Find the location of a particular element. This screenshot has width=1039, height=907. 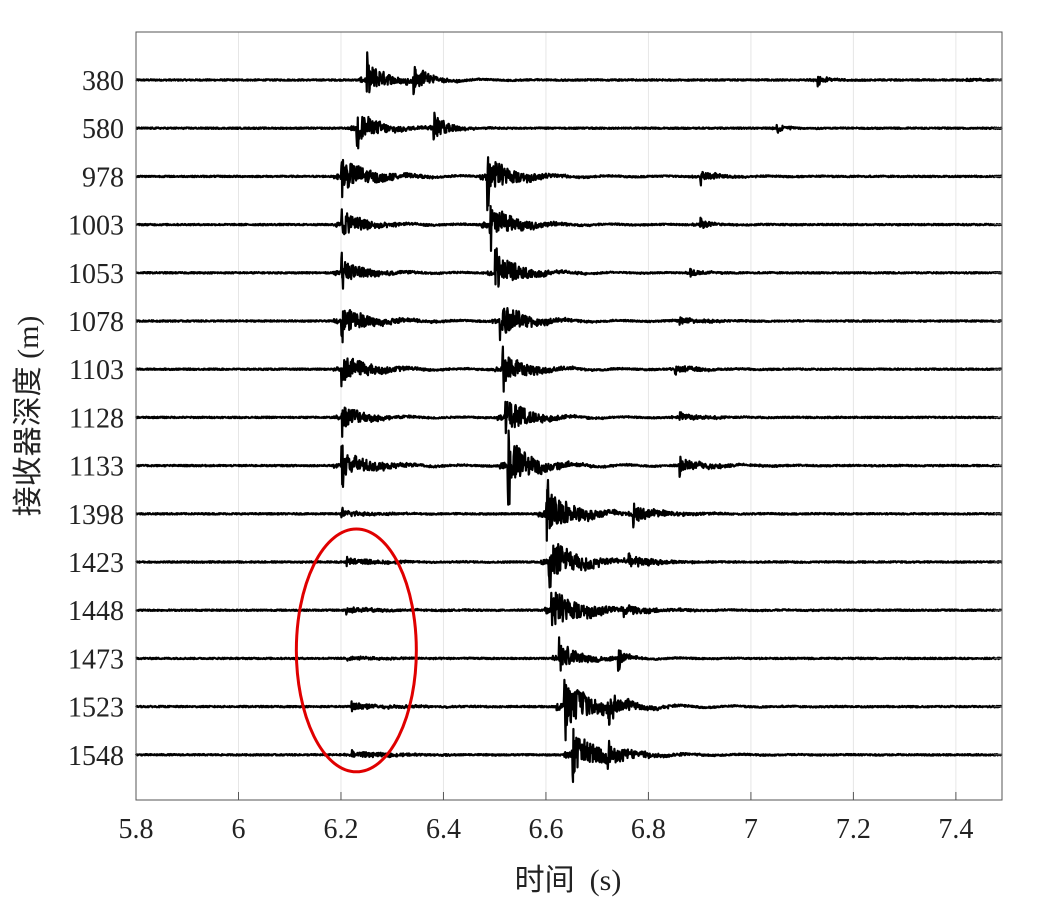

highlight-ellipse is located at coordinates (356, 650).